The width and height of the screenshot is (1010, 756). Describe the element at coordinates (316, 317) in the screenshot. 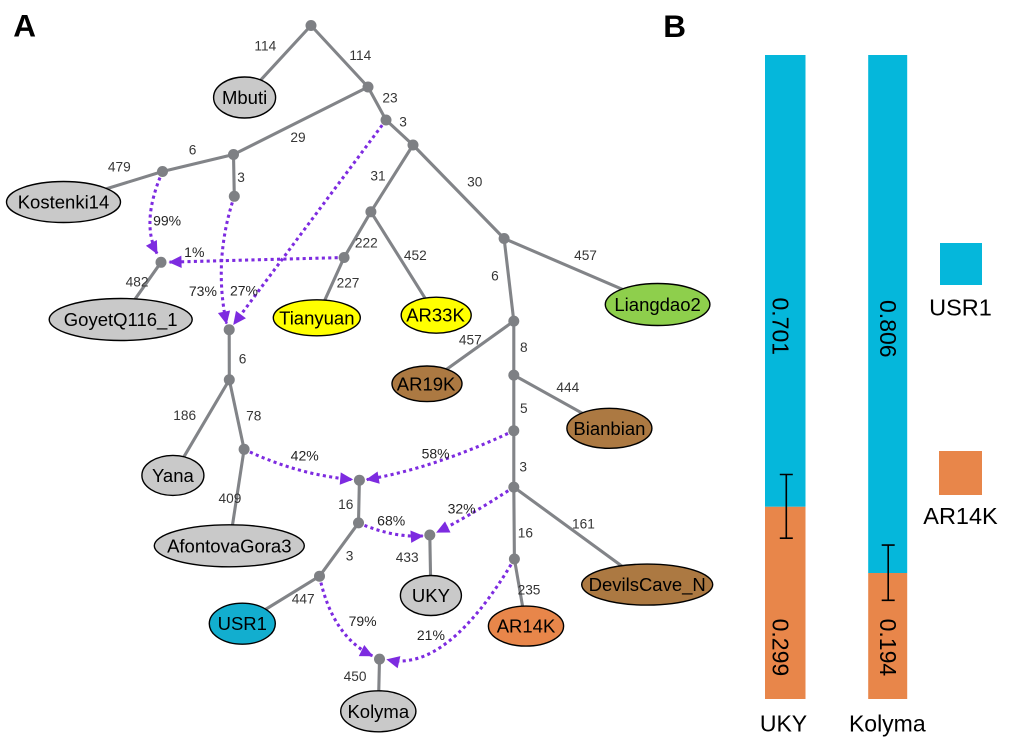

I see `svg-text: Tianyuan` at that location.